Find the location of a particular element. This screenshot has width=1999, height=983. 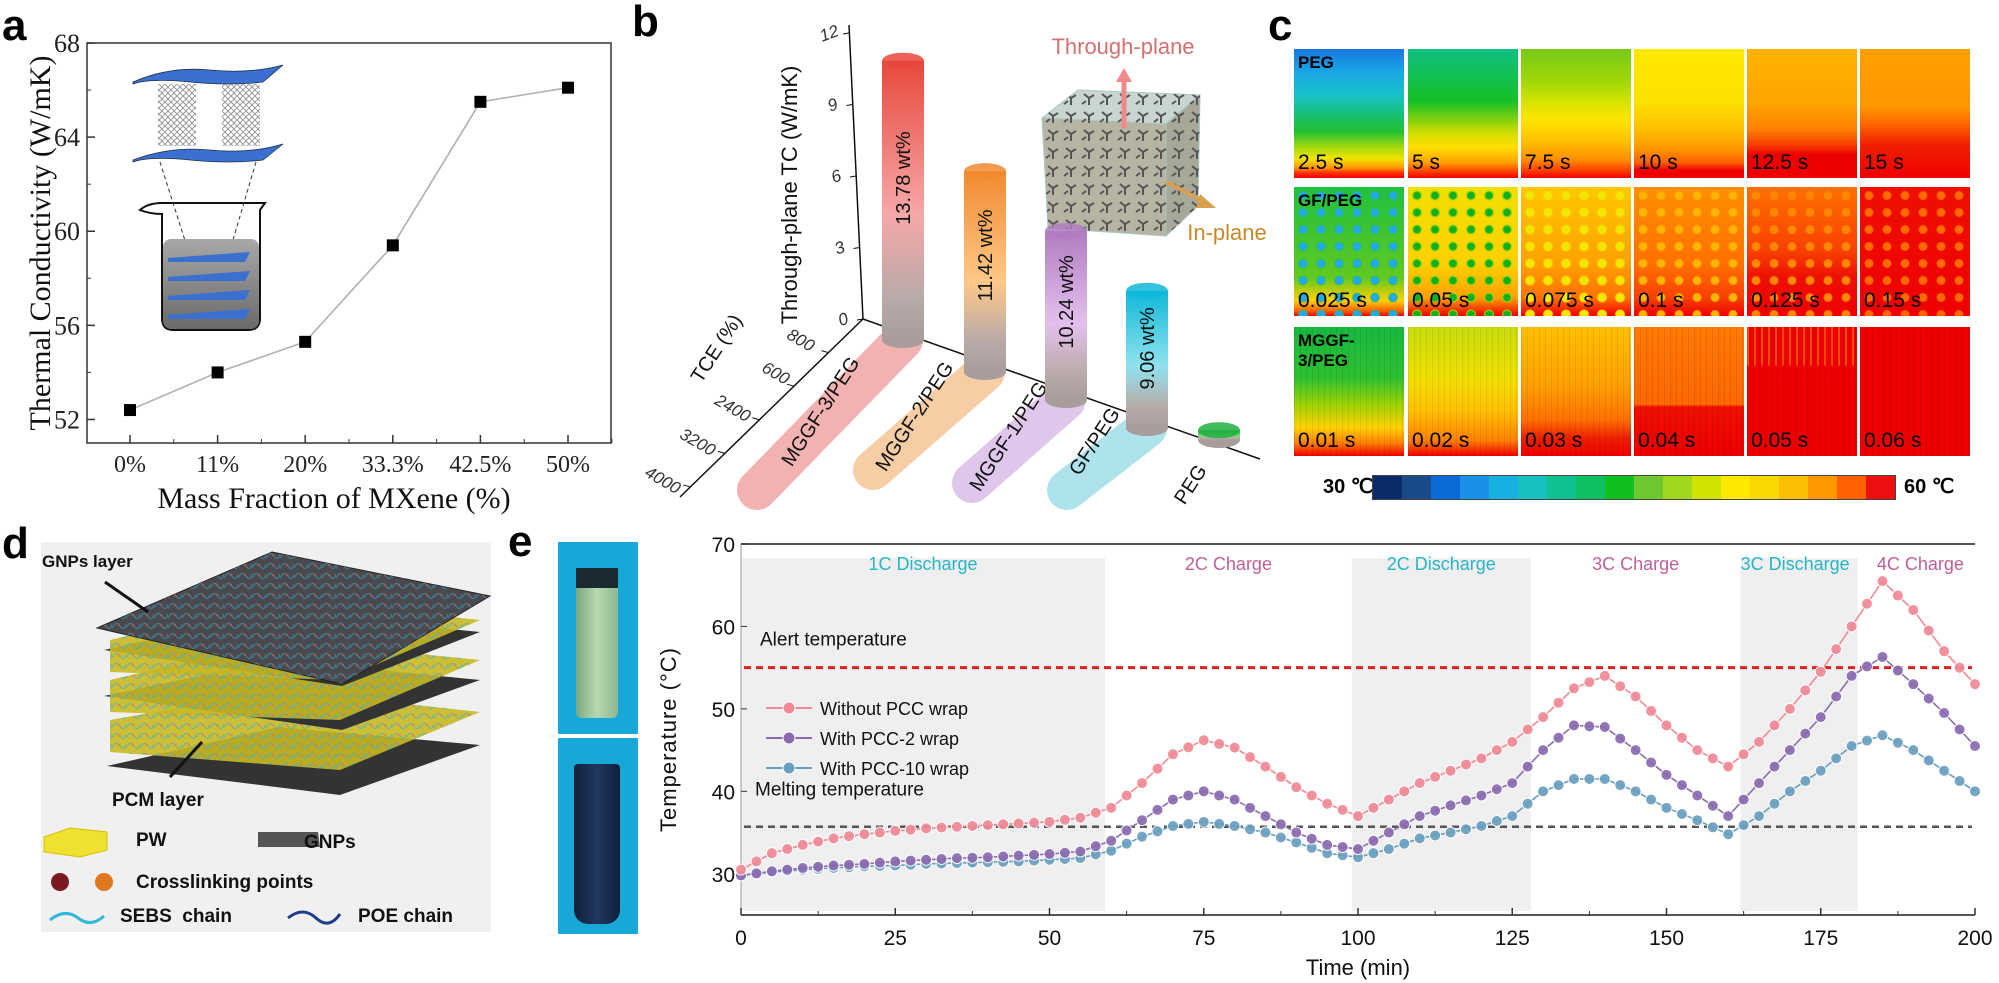

z-tick-label: 6 is located at coordinates (836, 176).